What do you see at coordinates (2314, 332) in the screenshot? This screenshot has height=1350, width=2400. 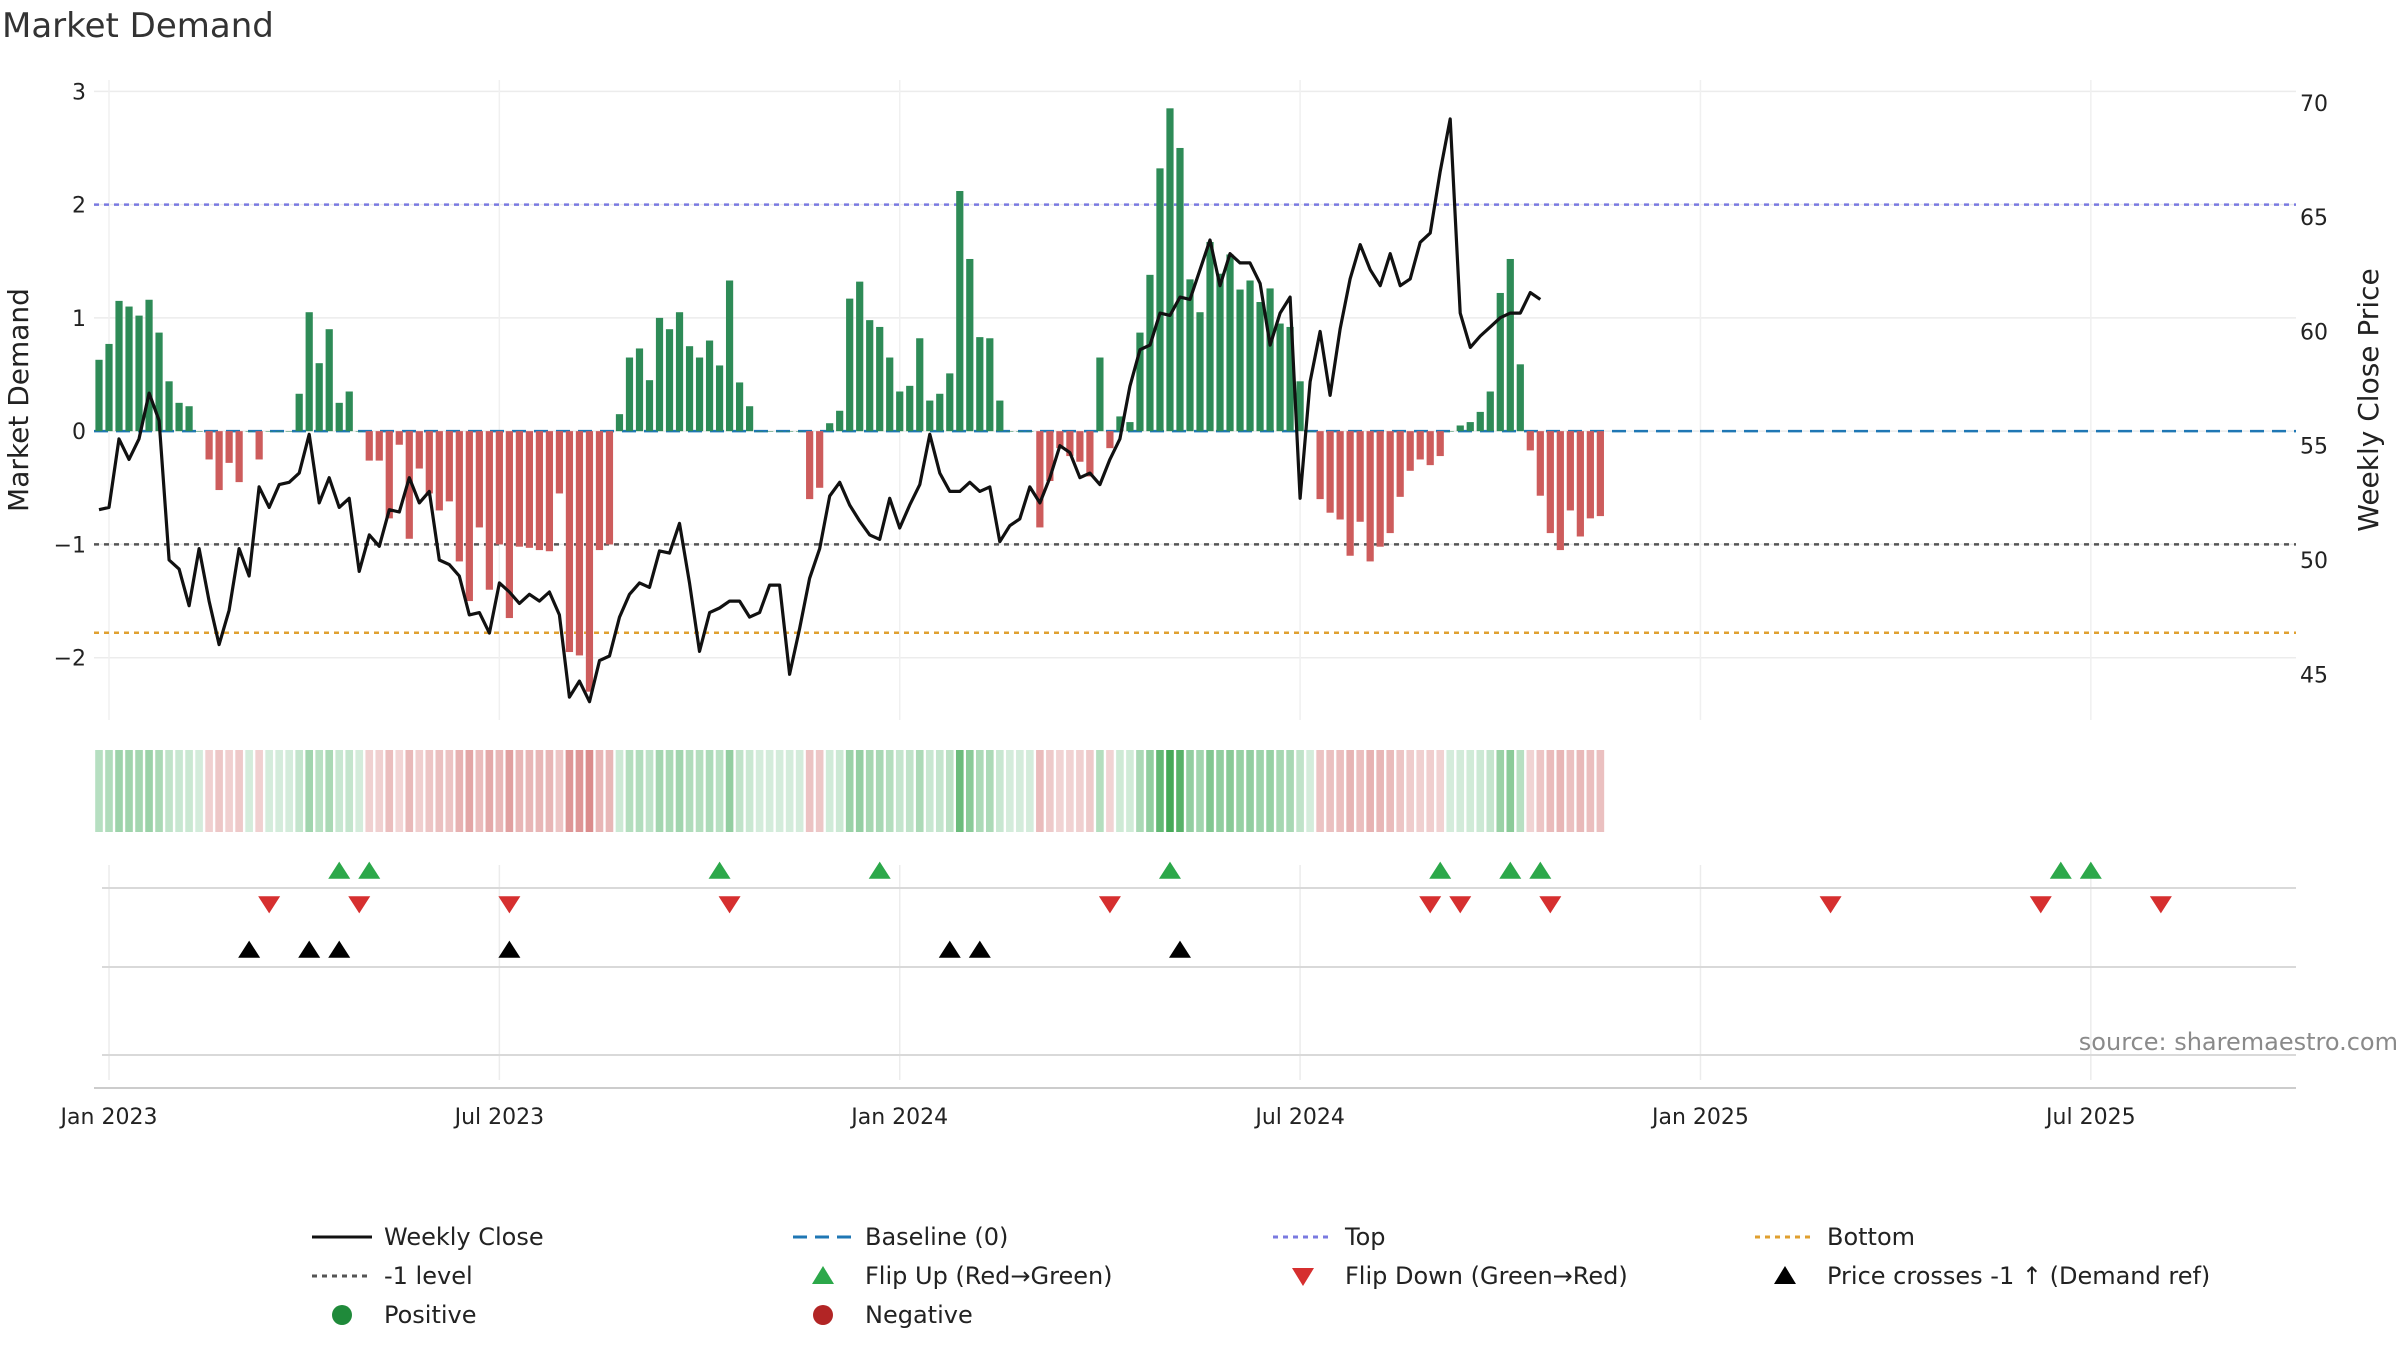 I see `y2-tick-label: 60` at bounding box center [2314, 332].